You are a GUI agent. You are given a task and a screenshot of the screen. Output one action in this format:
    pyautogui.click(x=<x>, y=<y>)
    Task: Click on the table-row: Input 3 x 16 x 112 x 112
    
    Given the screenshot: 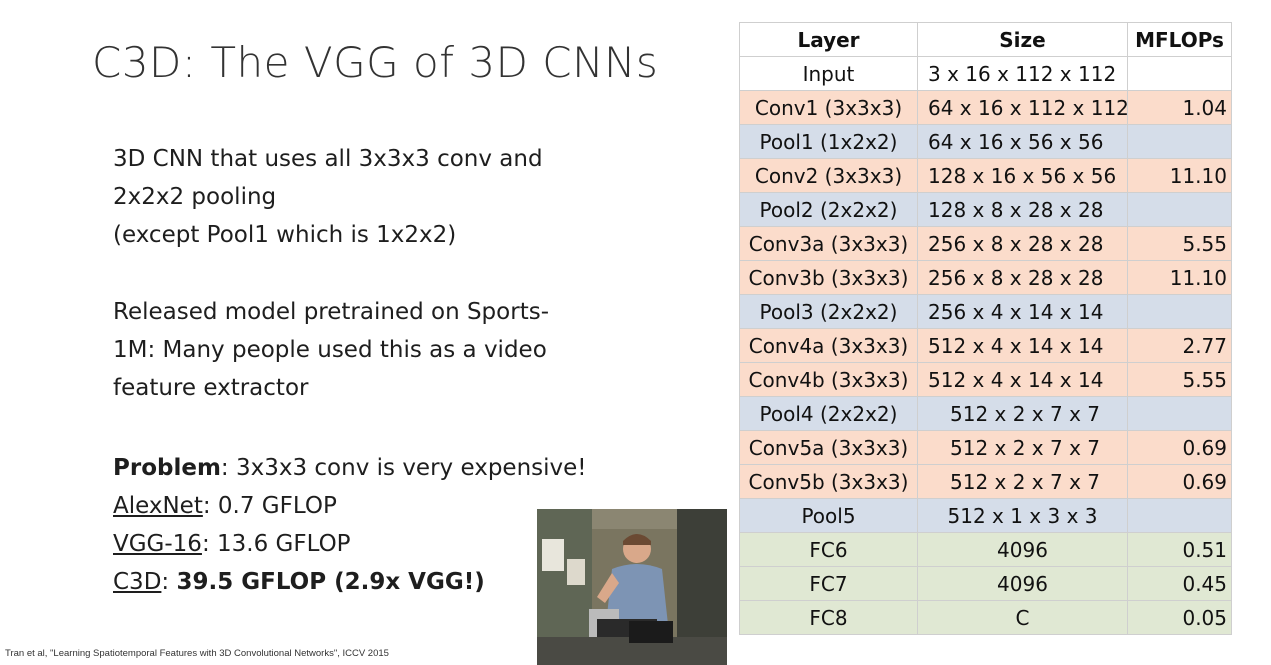 What is the action you would take?
    pyautogui.click(x=985, y=73)
    